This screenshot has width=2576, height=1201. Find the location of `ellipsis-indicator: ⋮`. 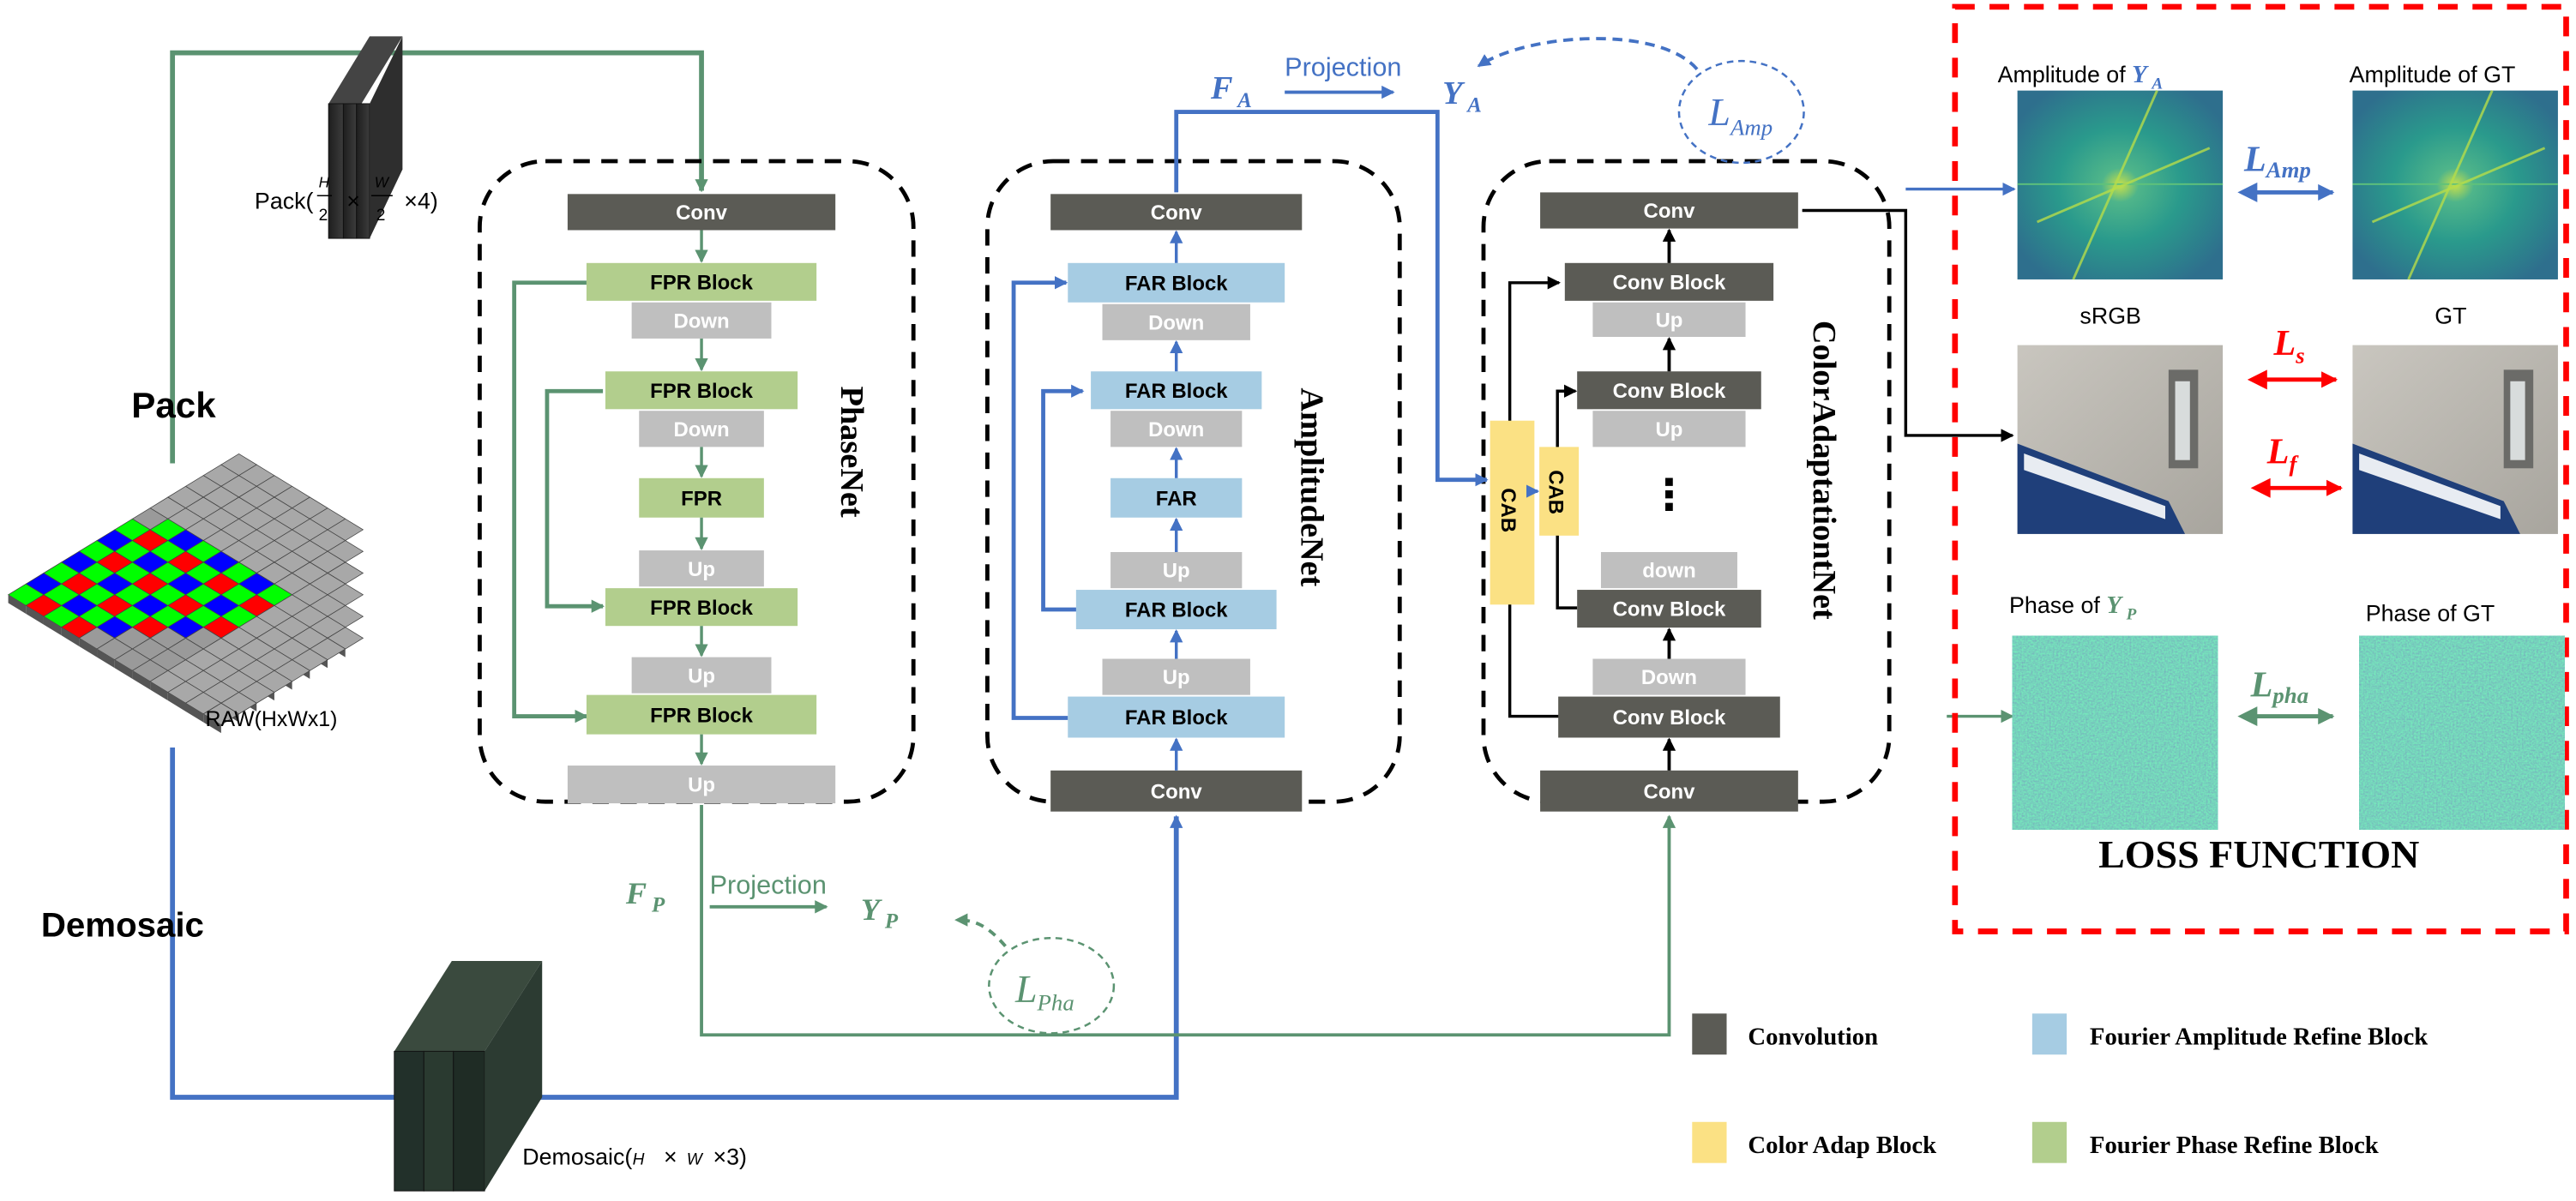

ellipsis-indicator: ⋮ is located at coordinates (1669, 495).